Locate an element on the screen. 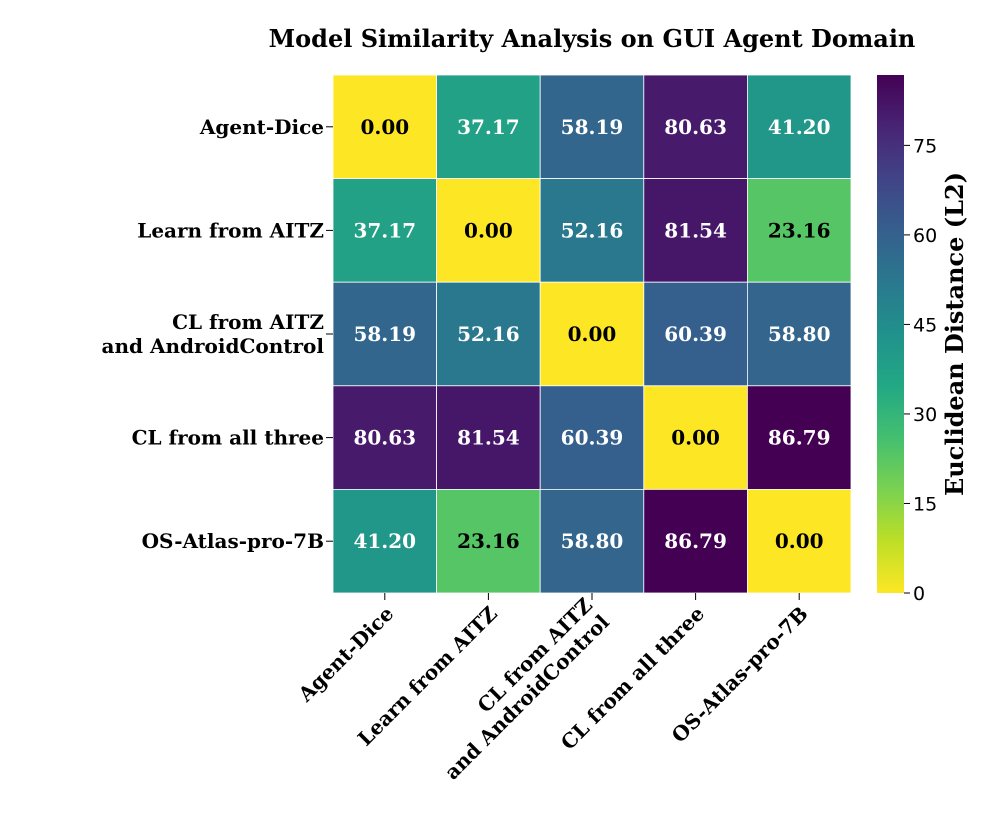 The width and height of the screenshot is (996, 830). colorbar-gradient is located at coordinates (890, 334).